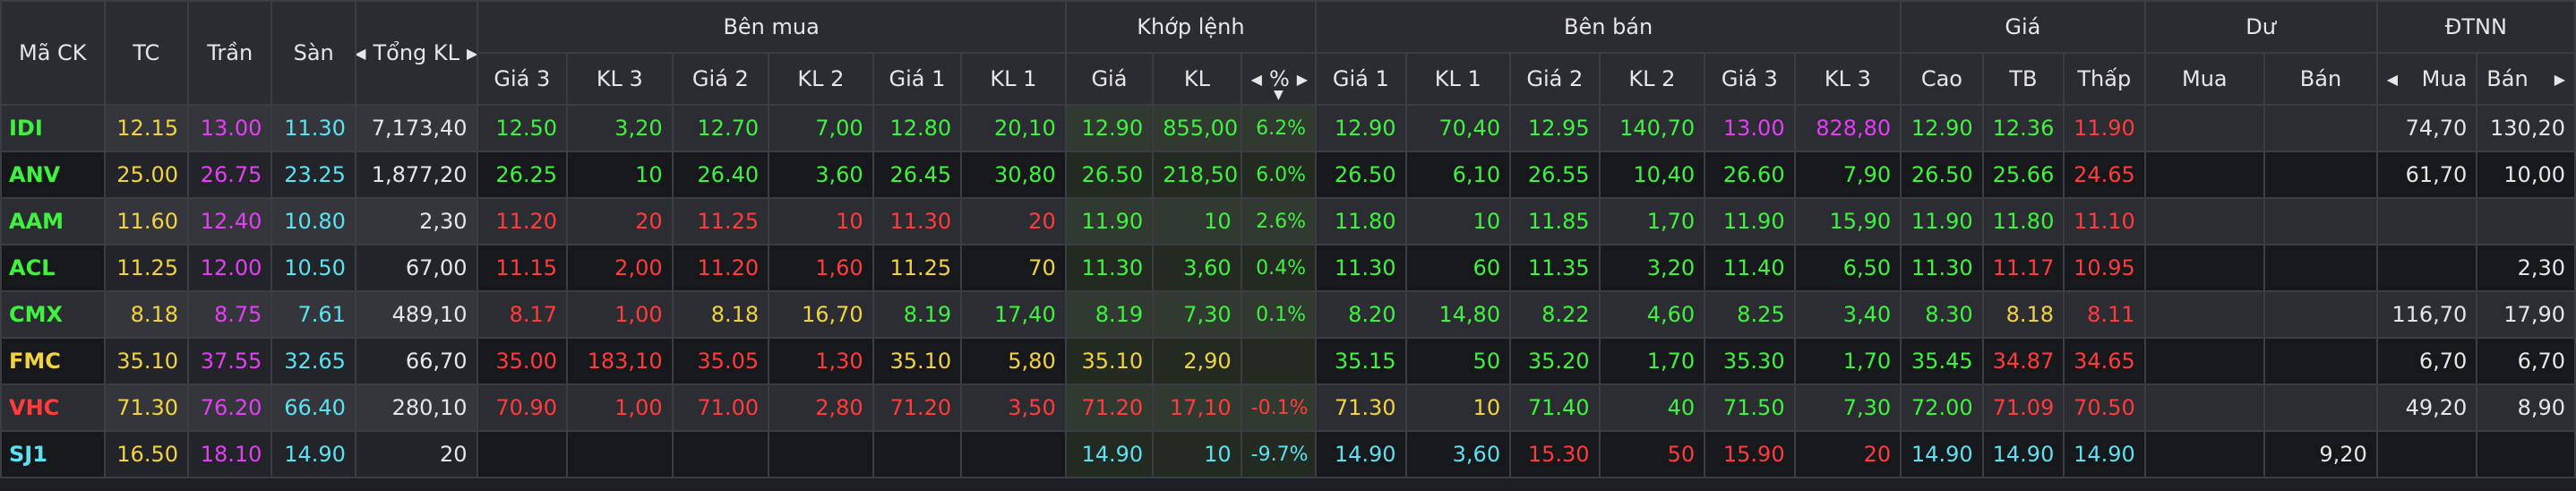 This screenshot has width=2576, height=491. What do you see at coordinates (1942, 79) in the screenshot?
I see `header-price-high: Cao` at bounding box center [1942, 79].